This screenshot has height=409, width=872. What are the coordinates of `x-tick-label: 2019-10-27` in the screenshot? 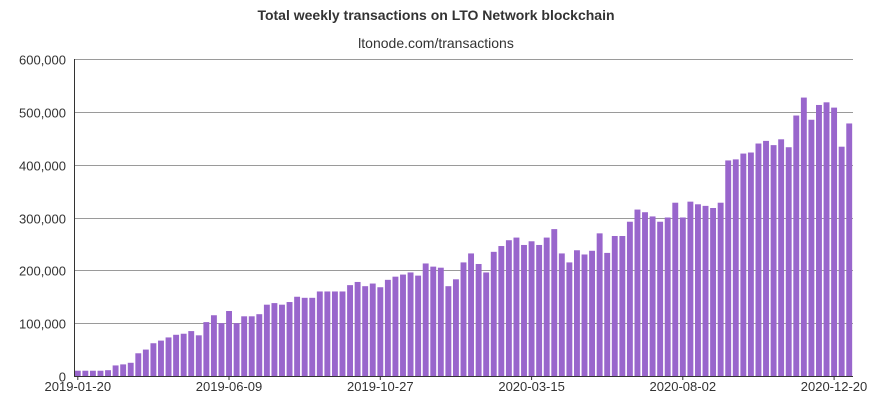 It's located at (380, 386).